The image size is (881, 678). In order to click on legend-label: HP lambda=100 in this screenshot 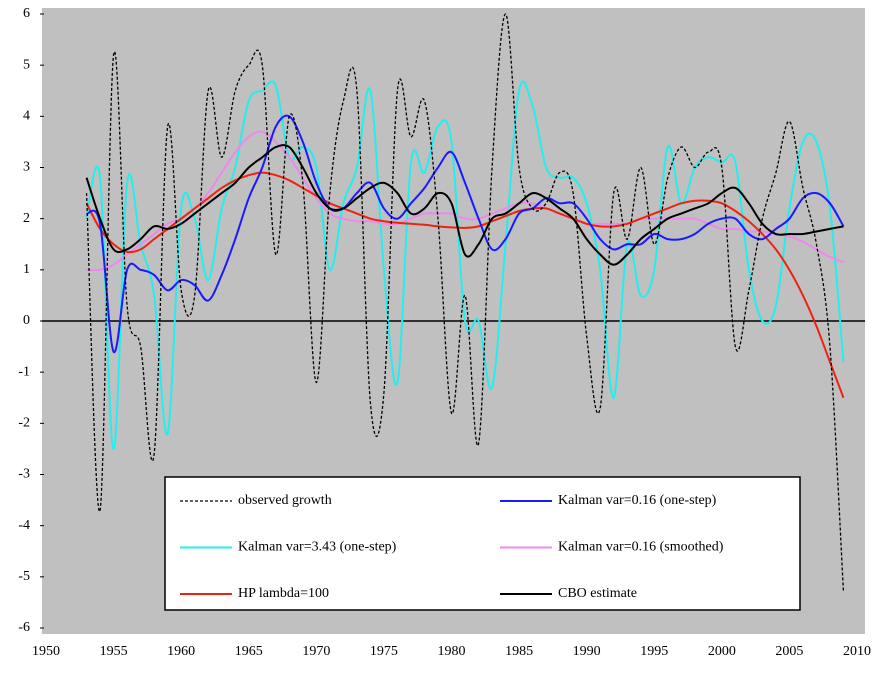, I will do `click(283, 593)`.